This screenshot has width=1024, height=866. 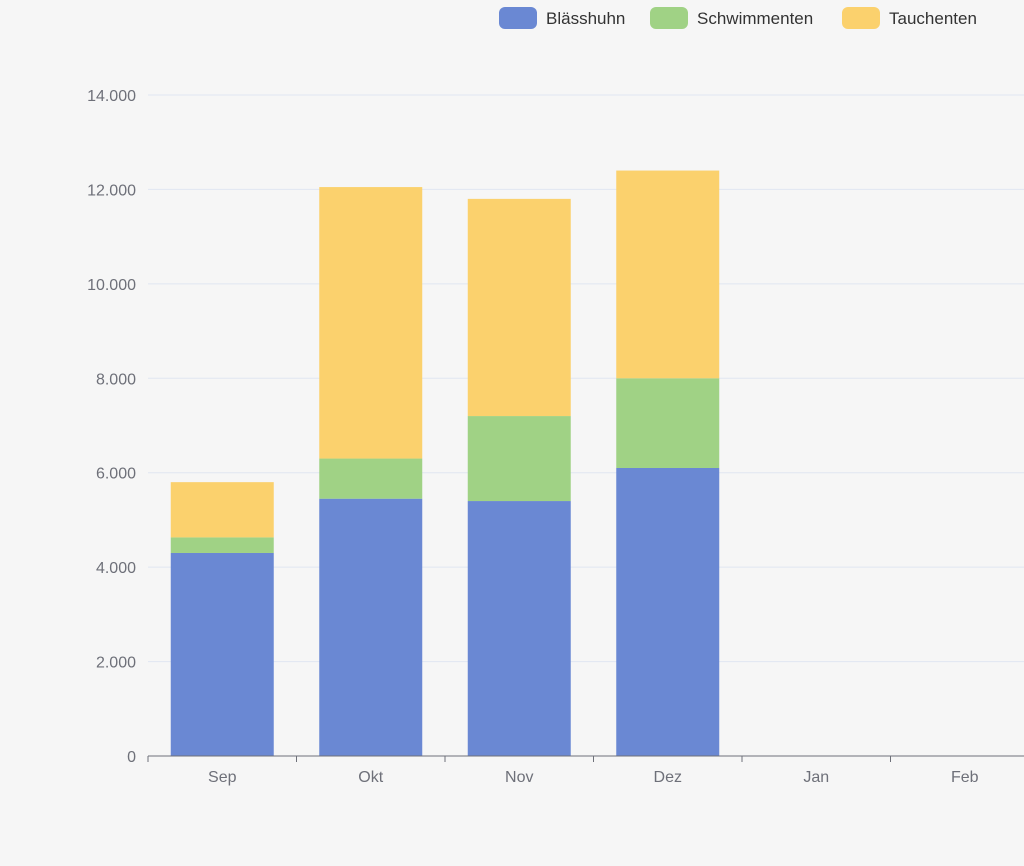 What do you see at coordinates (222, 545) in the screenshot?
I see `bar-schwimmenten-sep` at bounding box center [222, 545].